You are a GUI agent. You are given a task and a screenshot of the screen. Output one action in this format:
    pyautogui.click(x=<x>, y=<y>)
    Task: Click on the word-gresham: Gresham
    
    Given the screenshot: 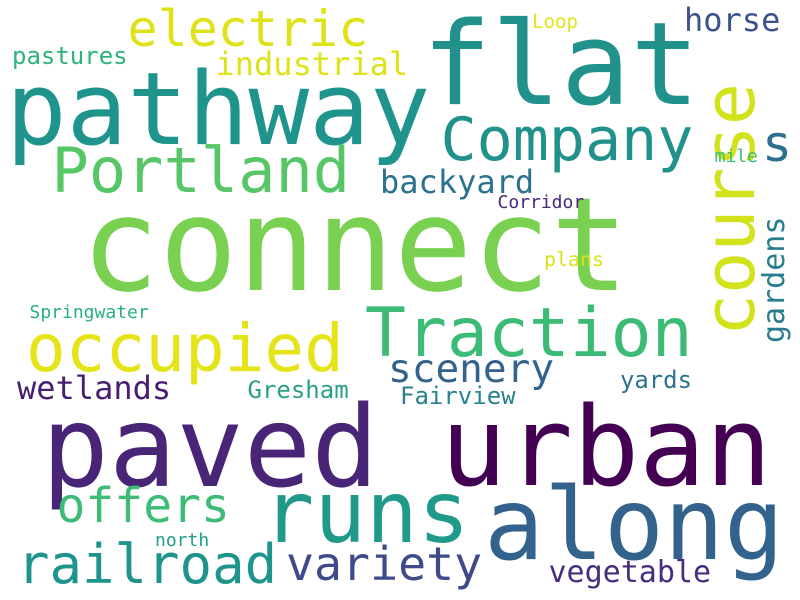 What is the action you would take?
    pyautogui.click(x=298, y=390)
    